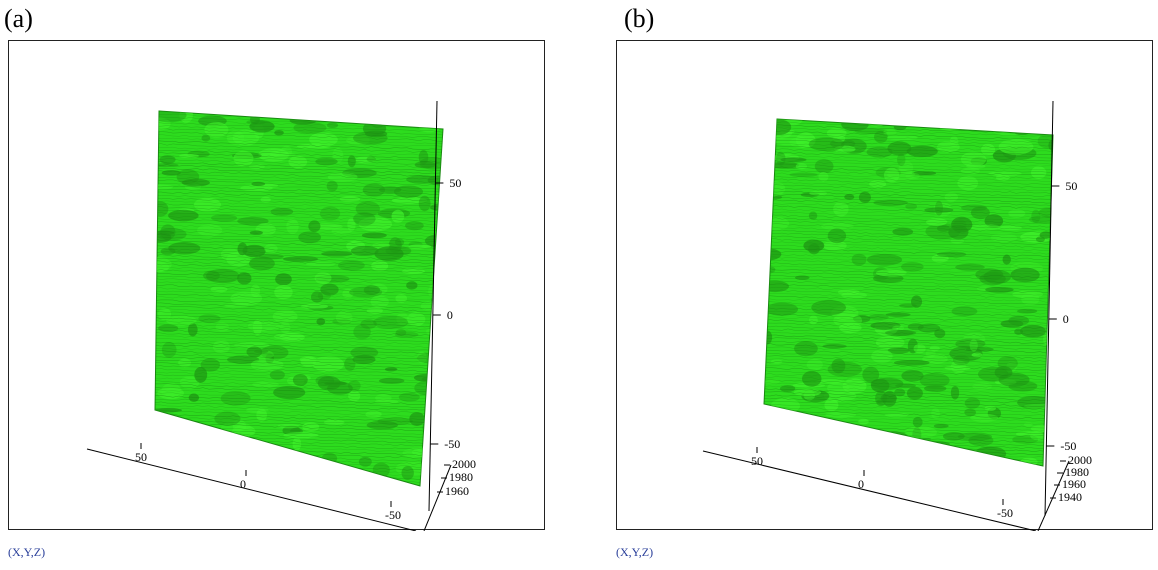 This screenshot has width=1158, height=570. I want to click on panel-b-caption: (X,Y,Z), so click(635, 552).